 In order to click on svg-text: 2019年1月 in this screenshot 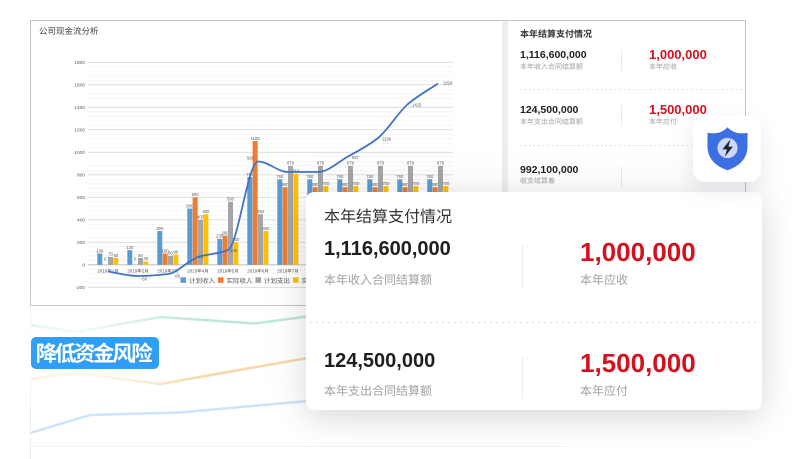, I will do `click(108, 271)`.